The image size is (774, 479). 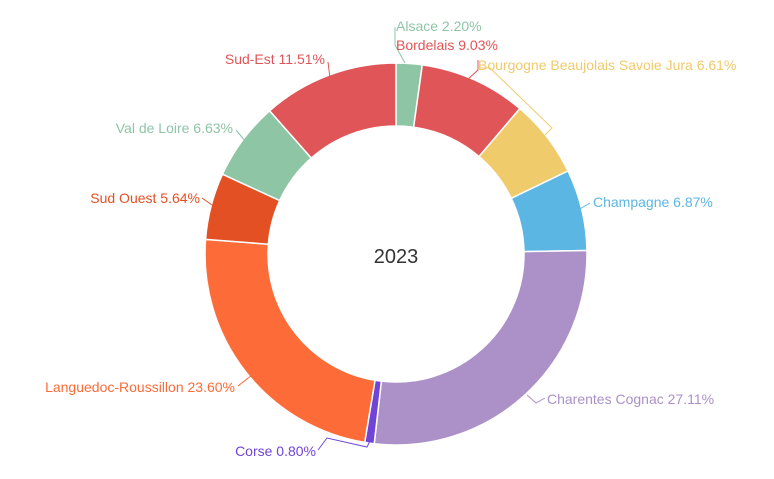 I want to click on label-sud-ouest: Sud Ouest 5.64%, so click(x=145, y=198).